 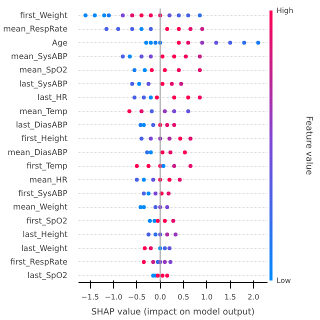 What do you see at coordinates (43, 70) in the screenshot?
I see `y-tick-label: mean_SpO2` at bounding box center [43, 70].